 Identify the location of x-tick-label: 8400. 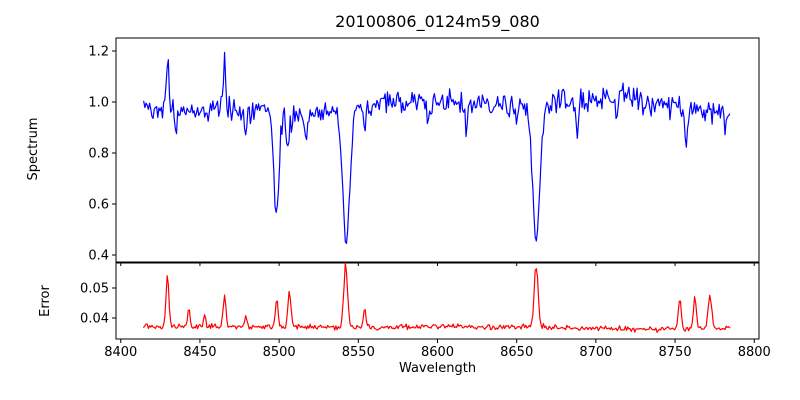
(120, 352).